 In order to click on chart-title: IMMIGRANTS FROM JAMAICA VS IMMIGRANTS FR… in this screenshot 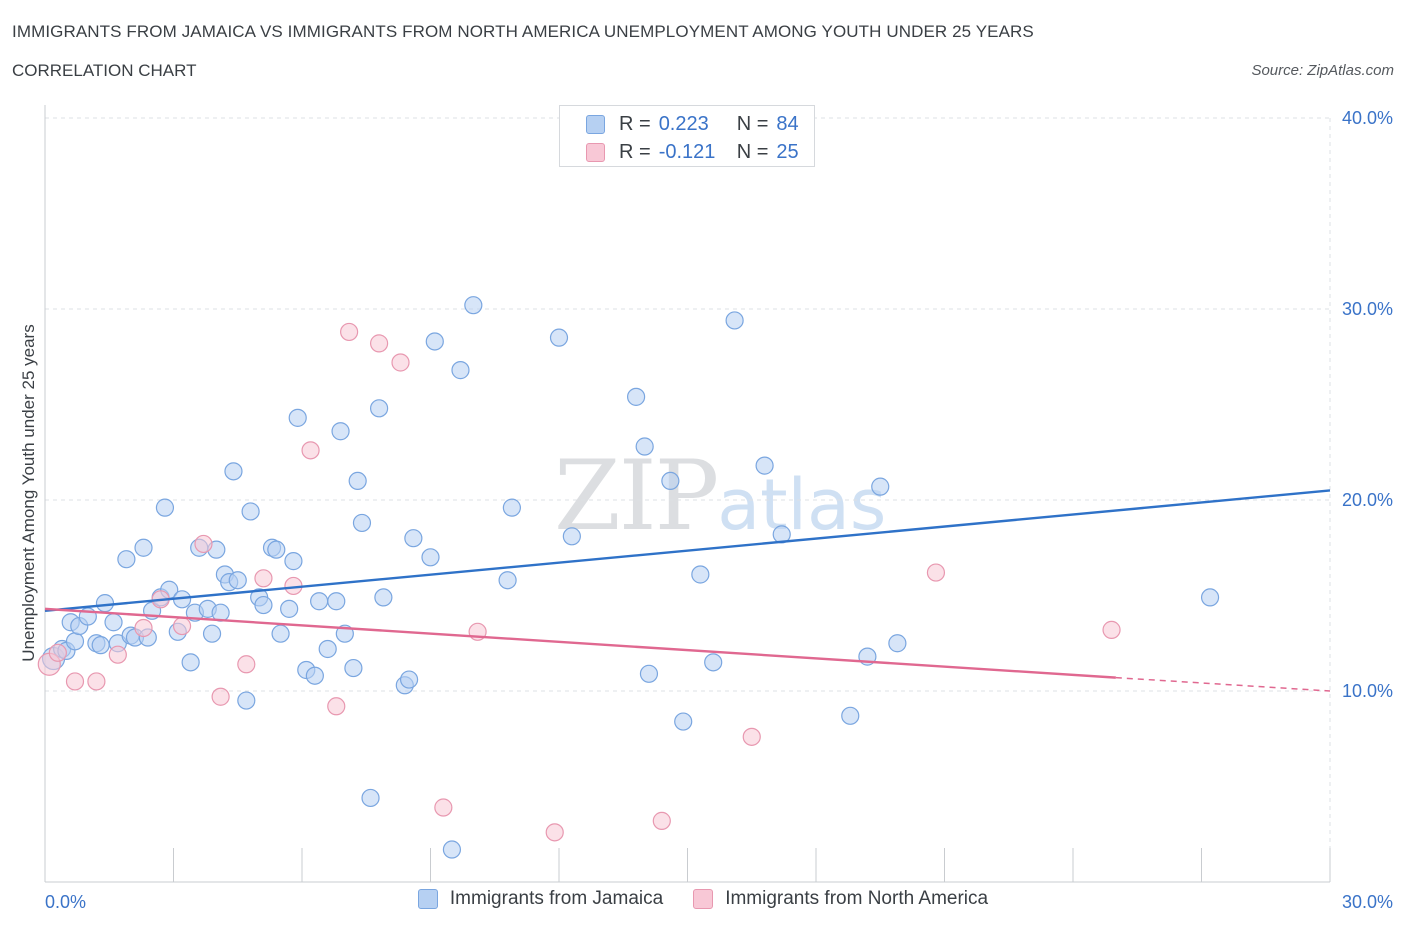, I will do `click(523, 31)`.